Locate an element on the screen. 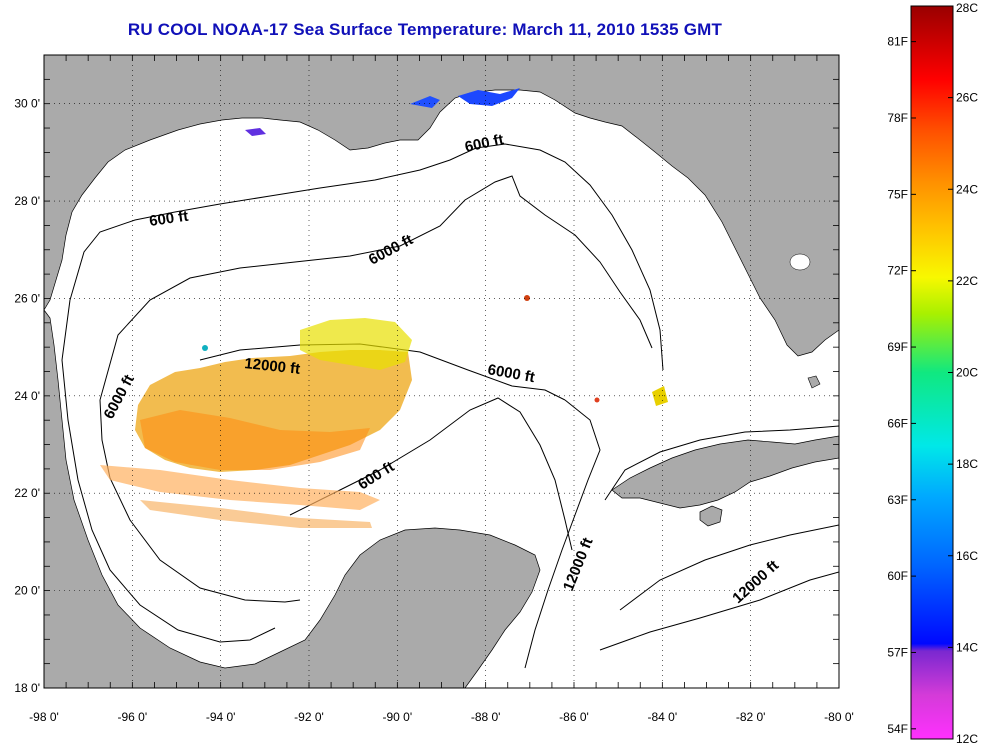  colorbar is located at coordinates (932, 372).